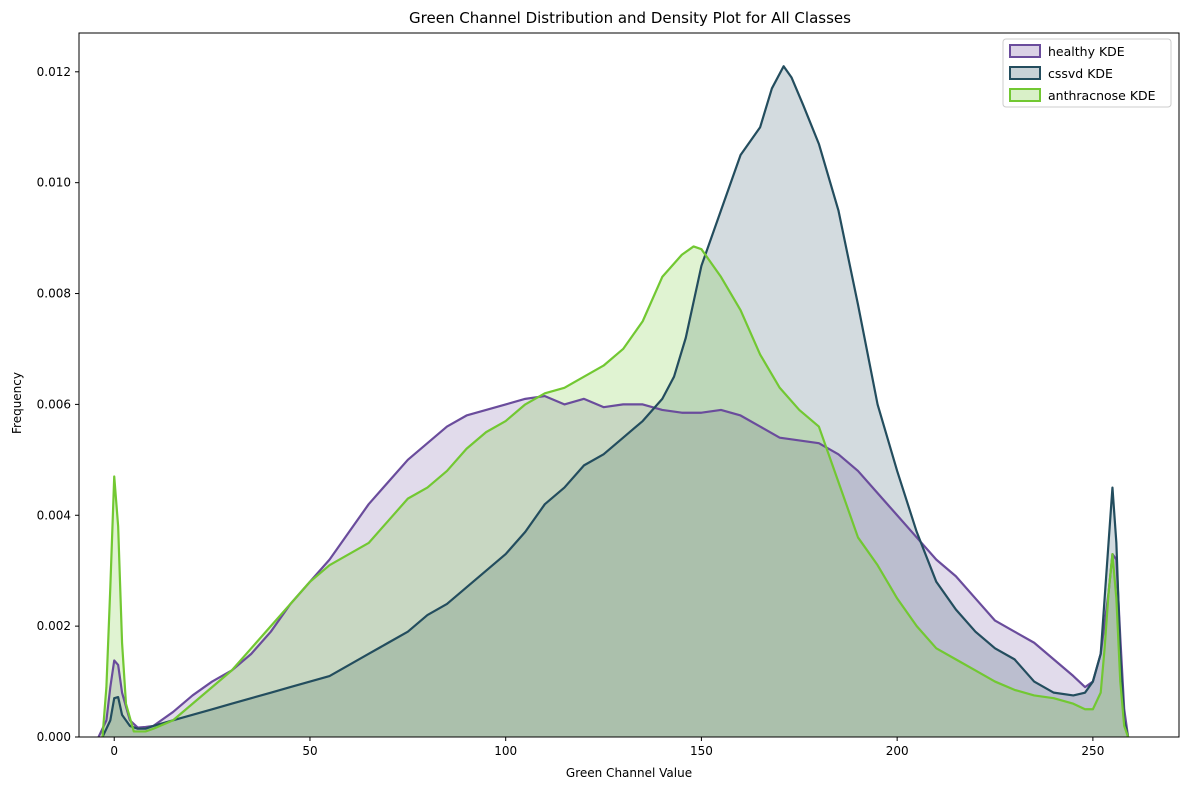 Image resolution: width=1189 pixels, height=790 pixels. What do you see at coordinates (629, 773) in the screenshot?
I see `x-axis-title: Green Channel Value` at bounding box center [629, 773].